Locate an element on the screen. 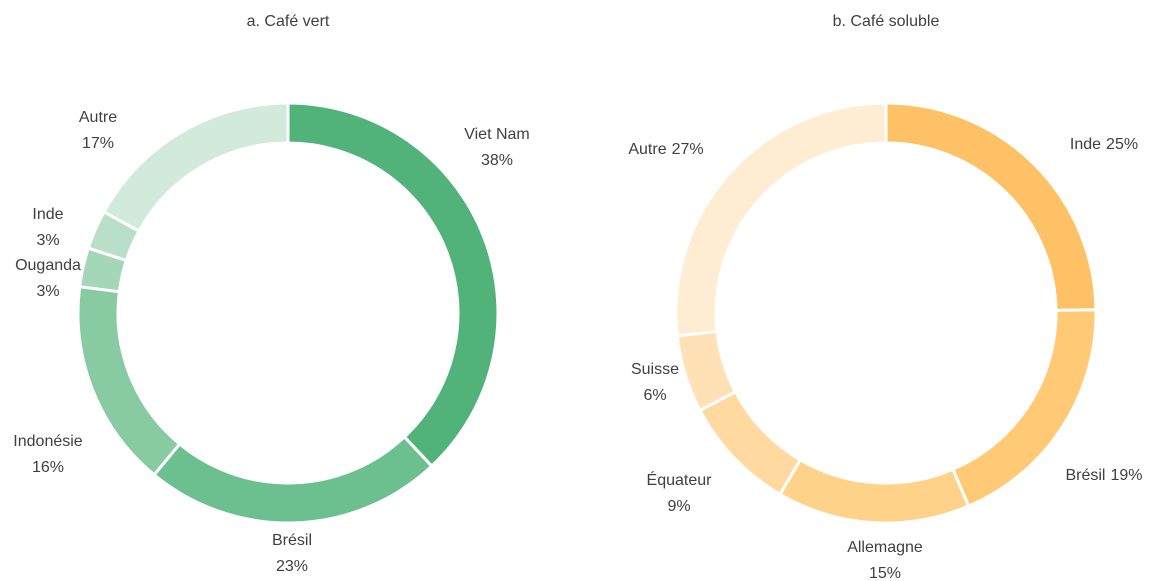 This screenshot has width=1157, height=581. segment-label: Indonésie 16% is located at coordinates (47, 454).